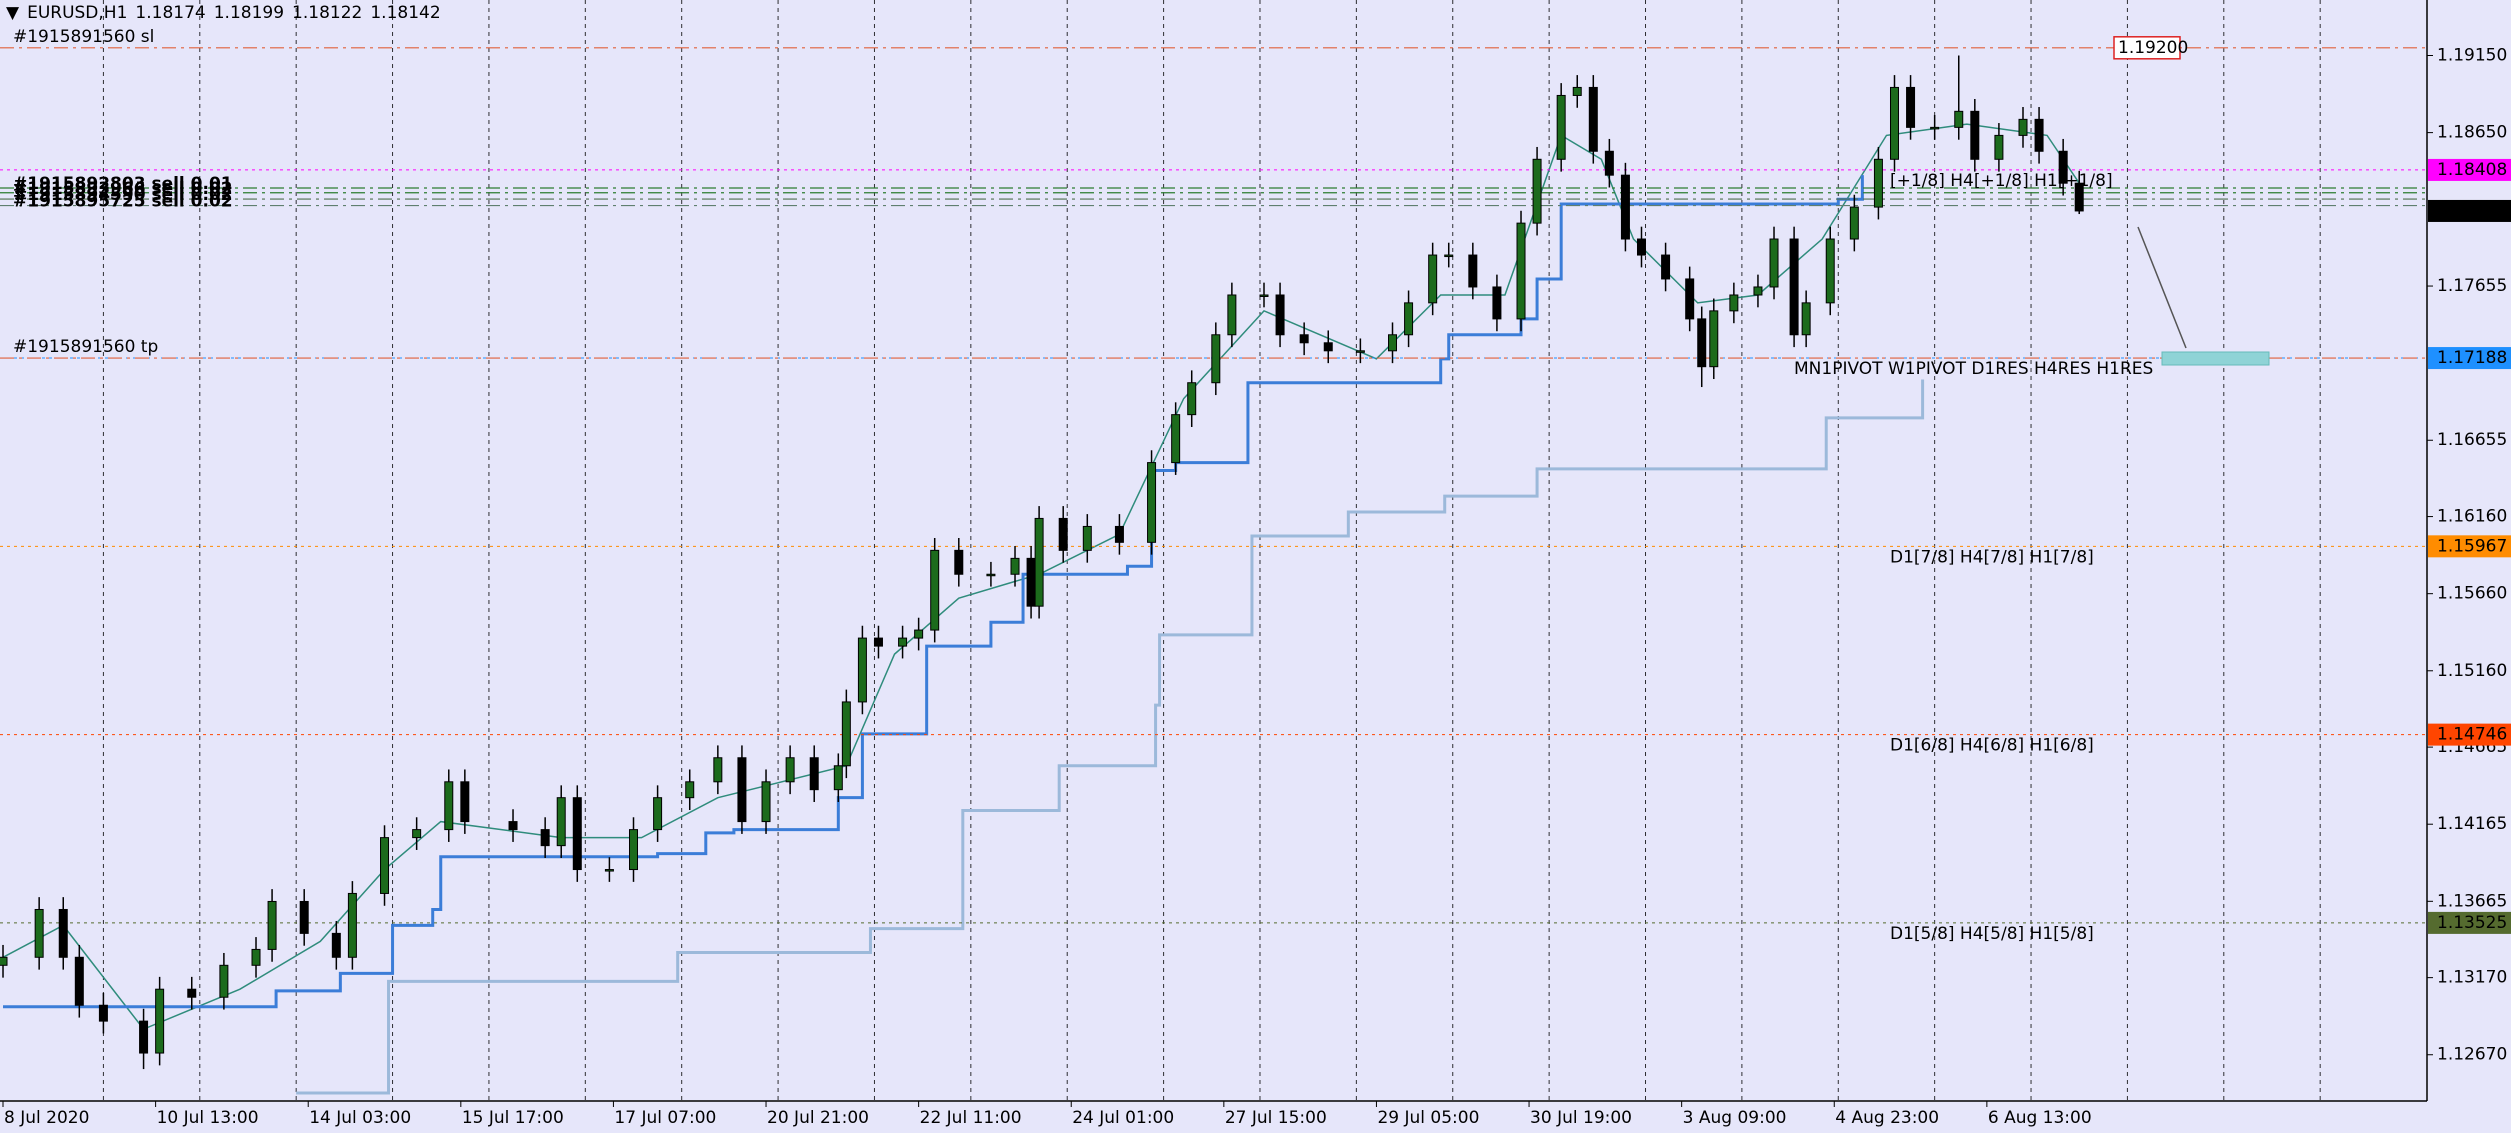 The image size is (2511, 1133). I want to click on y-tick-label: 1.17655, so click(2472, 286).